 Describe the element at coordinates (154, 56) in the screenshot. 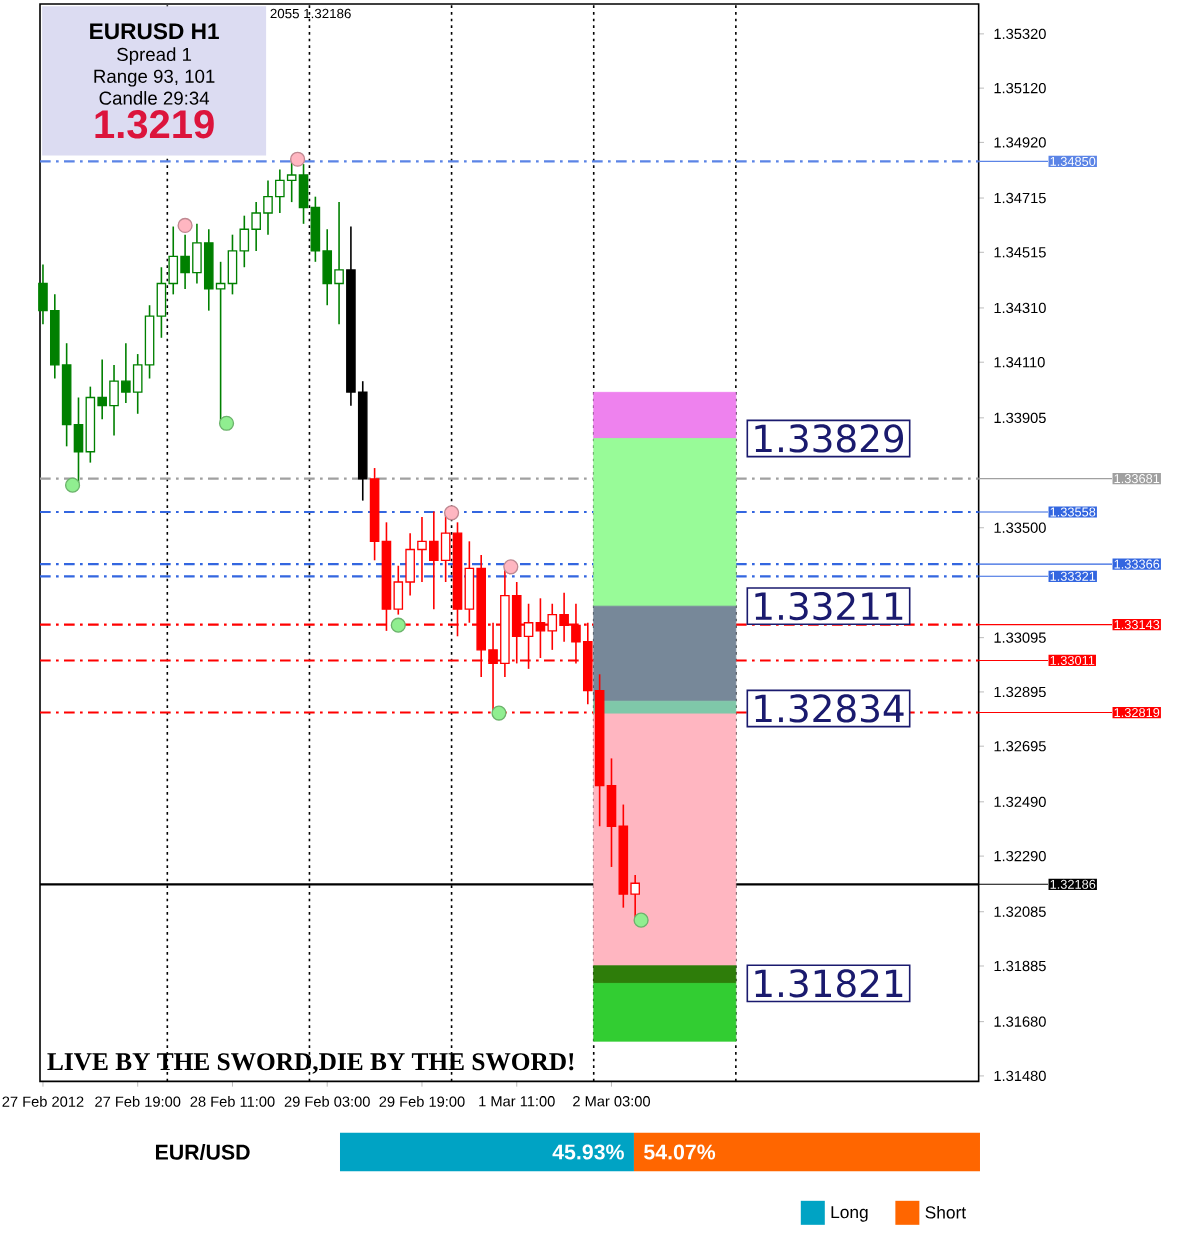

I see `annotation: Spread 1` at that location.